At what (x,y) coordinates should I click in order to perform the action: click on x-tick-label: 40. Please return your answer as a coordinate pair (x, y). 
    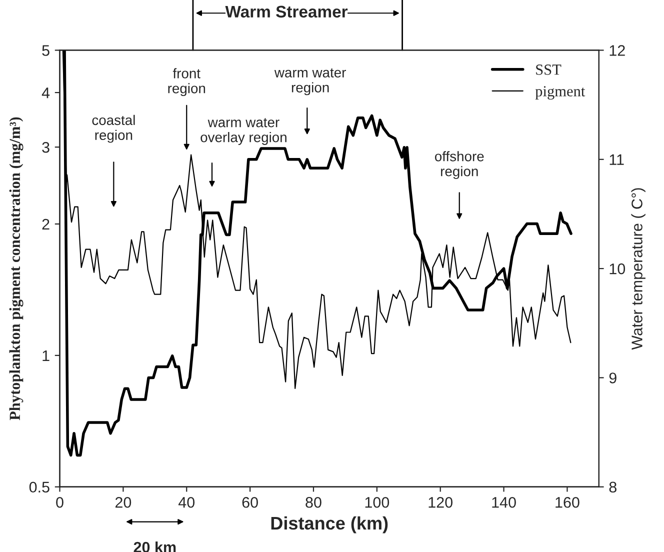
    Looking at the image, I should click on (186, 502).